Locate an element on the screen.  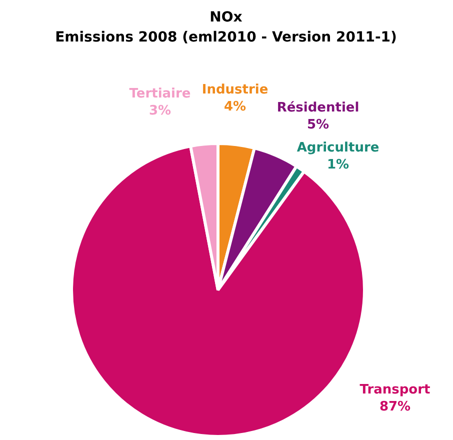
slice-label: Résidentiel is located at coordinates (318, 108).